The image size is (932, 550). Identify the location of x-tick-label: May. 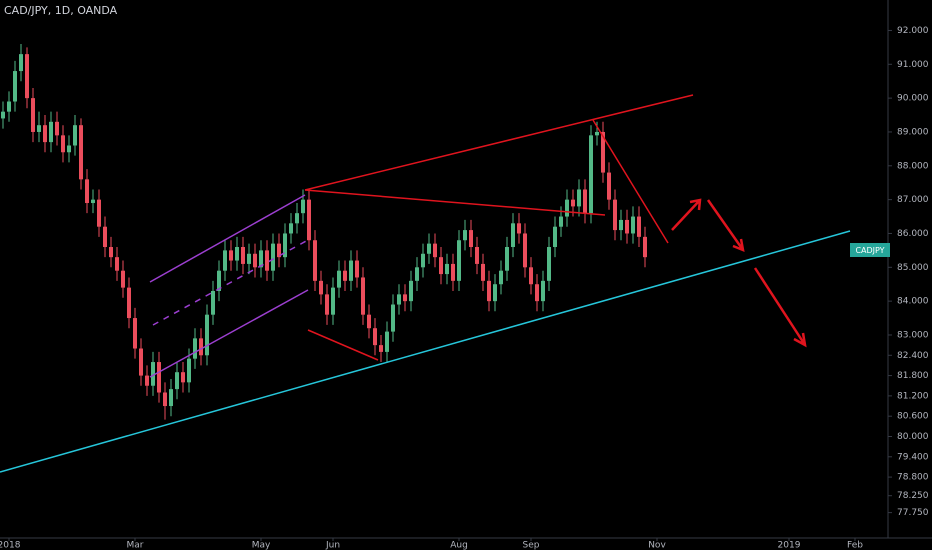
(261, 545).